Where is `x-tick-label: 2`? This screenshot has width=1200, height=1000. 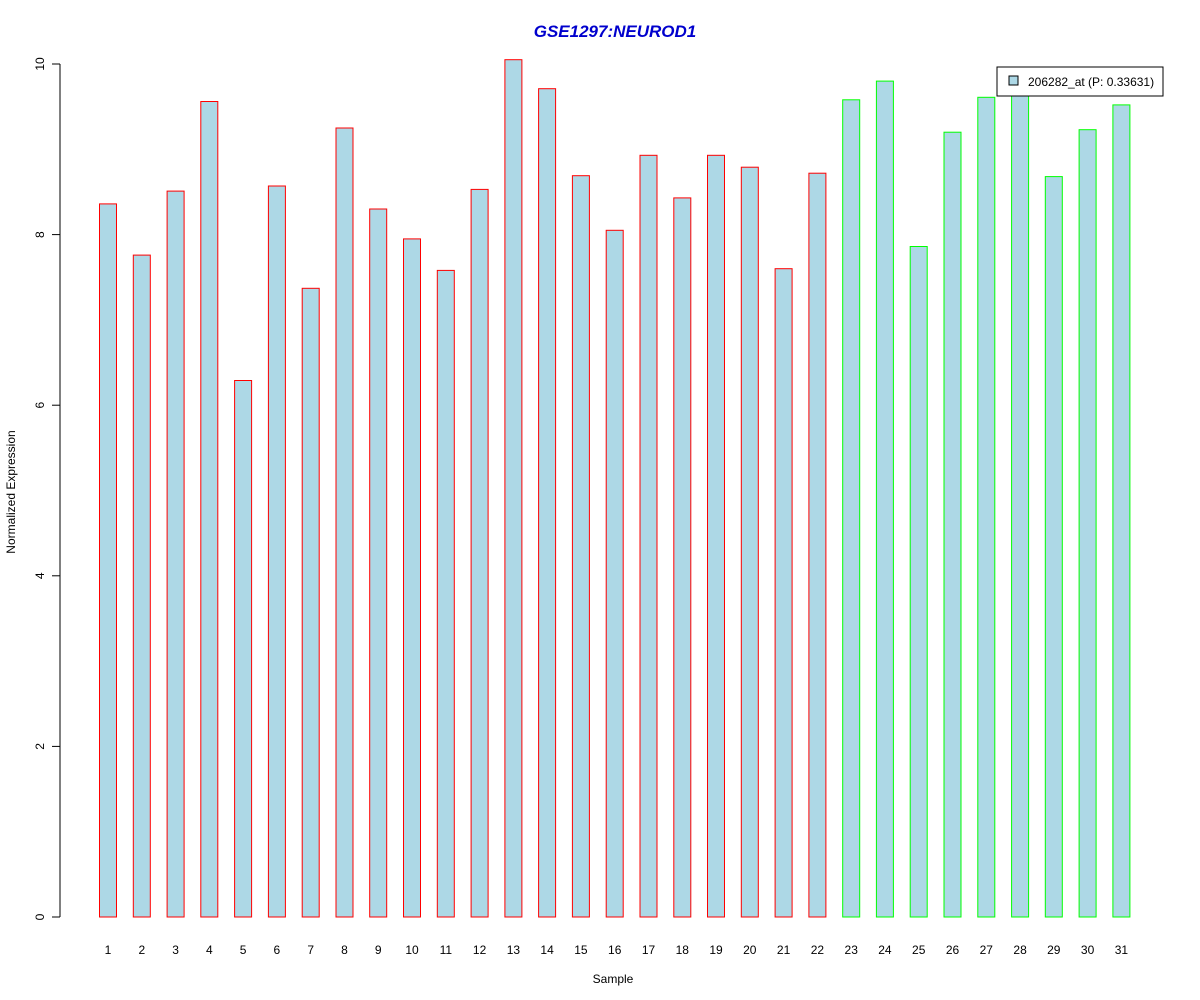
x-tick-label: 2 is located at coordinates (141, 950).